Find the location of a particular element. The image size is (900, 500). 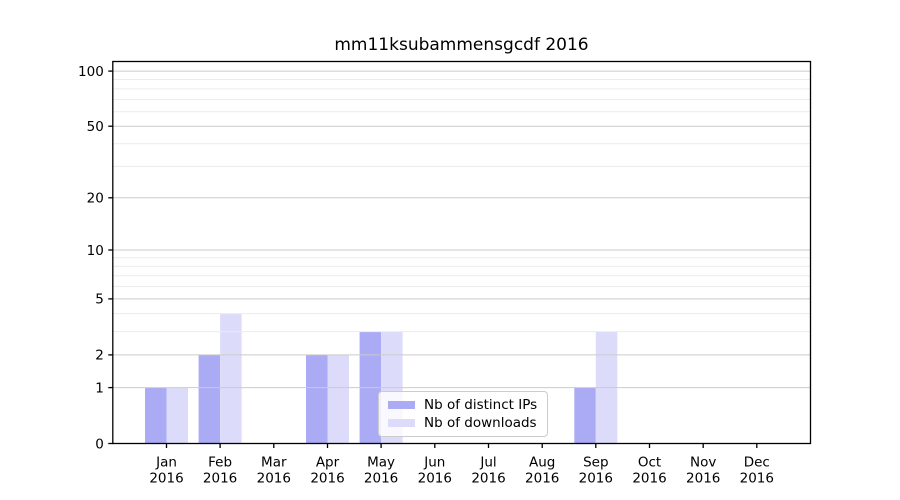

bar-distinct-ips-jan is located at coordinates (156, 415).